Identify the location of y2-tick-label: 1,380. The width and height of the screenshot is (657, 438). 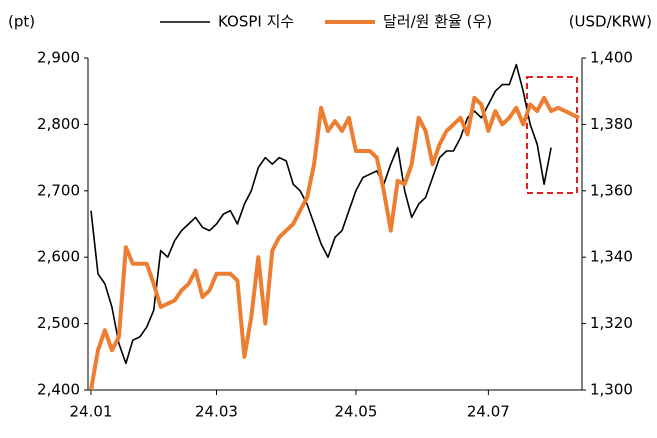
(611, 124).